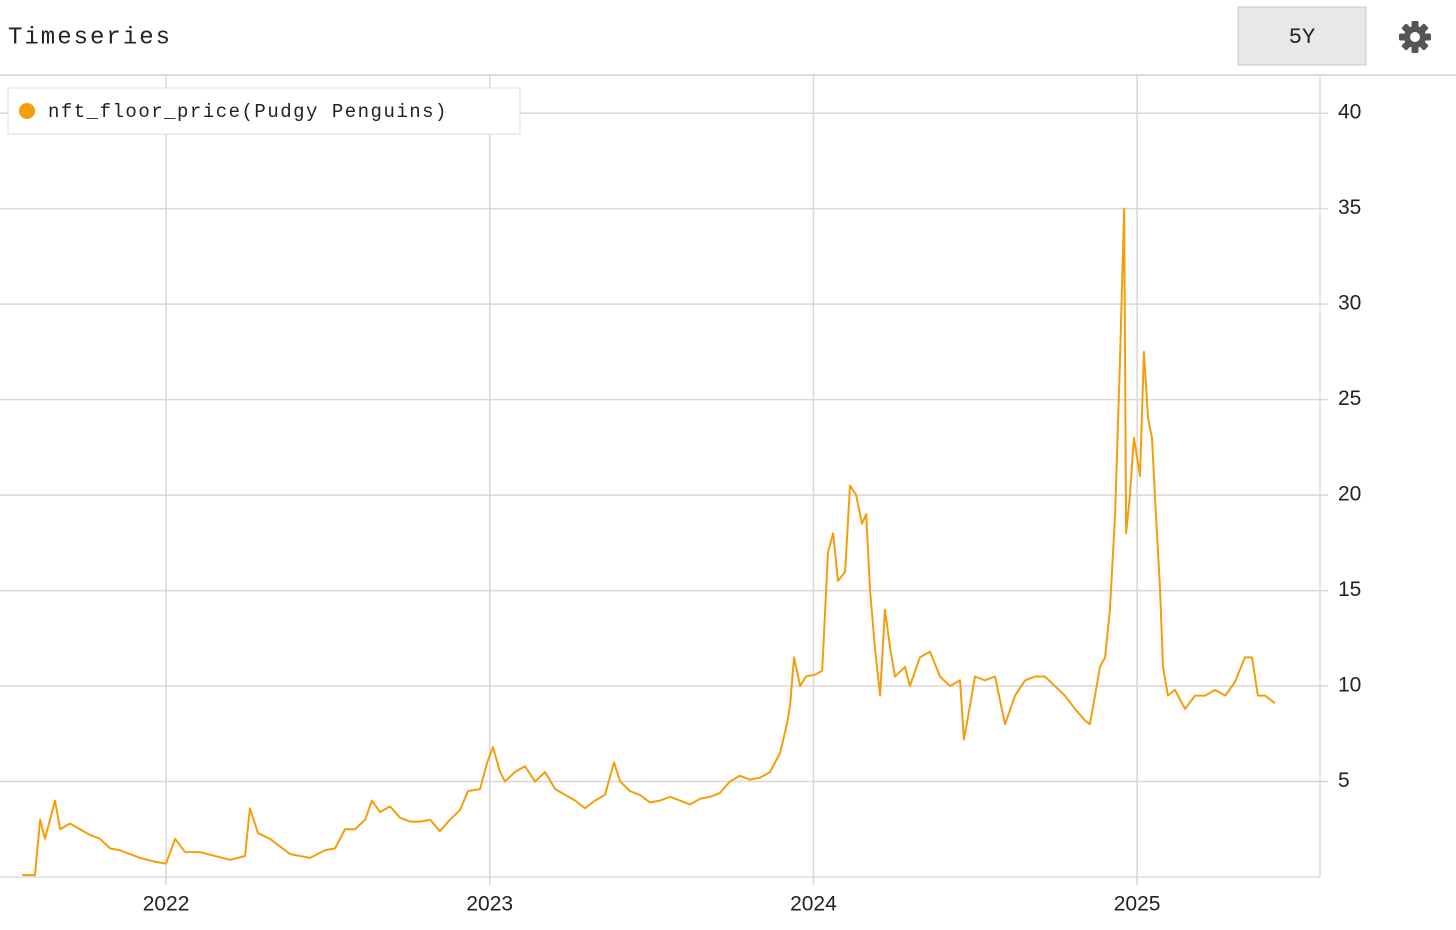 The height and width of the screenshot is (930, 1456). Describe the element at coordinates (1349, 303) in the screenshot. I see `y-tick-label: 30` at that location.